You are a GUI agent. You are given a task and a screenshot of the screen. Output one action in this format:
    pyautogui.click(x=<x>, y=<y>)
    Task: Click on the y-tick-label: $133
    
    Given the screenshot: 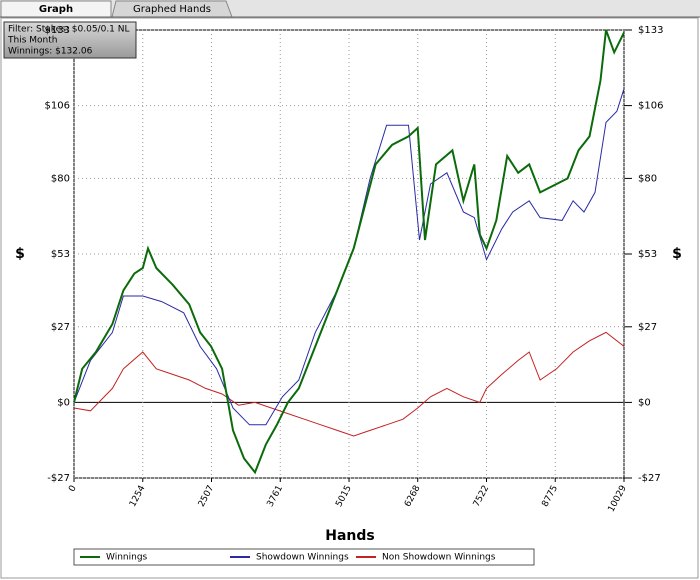 What is the action you would take?
    pyautogui.click(x=57, y=30)
    